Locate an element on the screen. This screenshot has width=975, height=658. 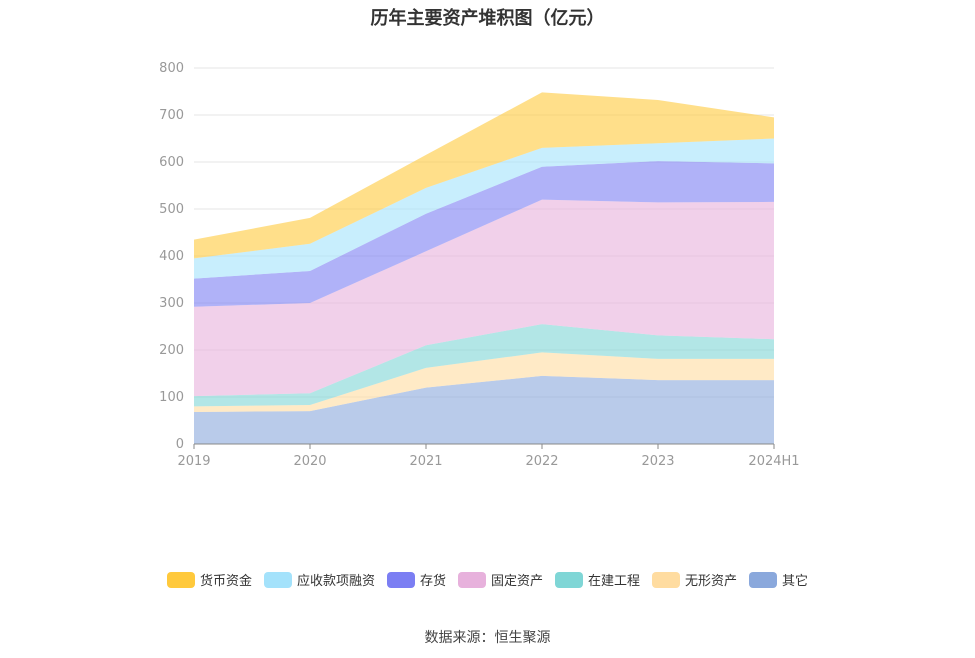
legend-label: 应收款项融资 is located at coordinates (335, 581).